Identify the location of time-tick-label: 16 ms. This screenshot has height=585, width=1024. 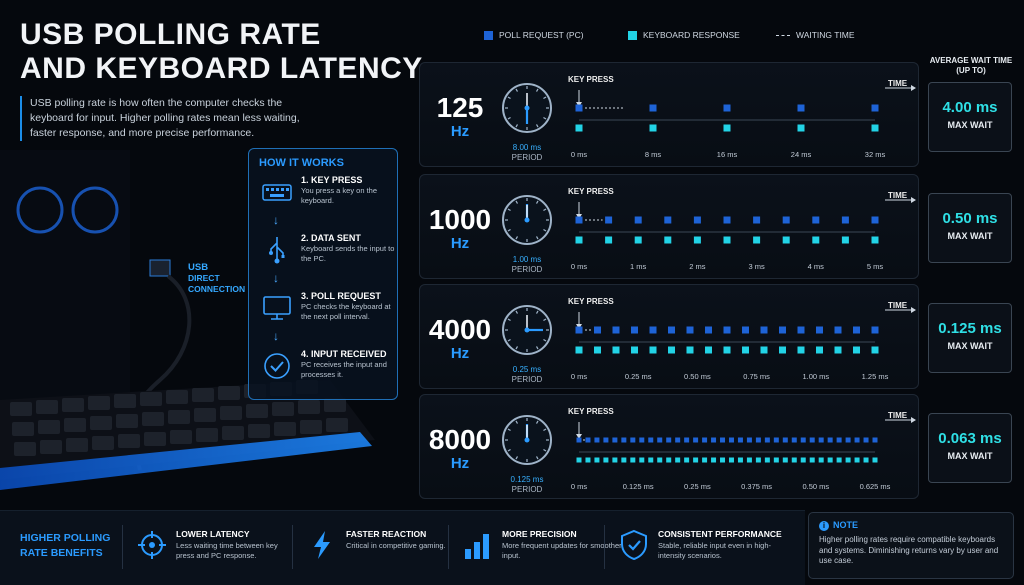
(727, 154).